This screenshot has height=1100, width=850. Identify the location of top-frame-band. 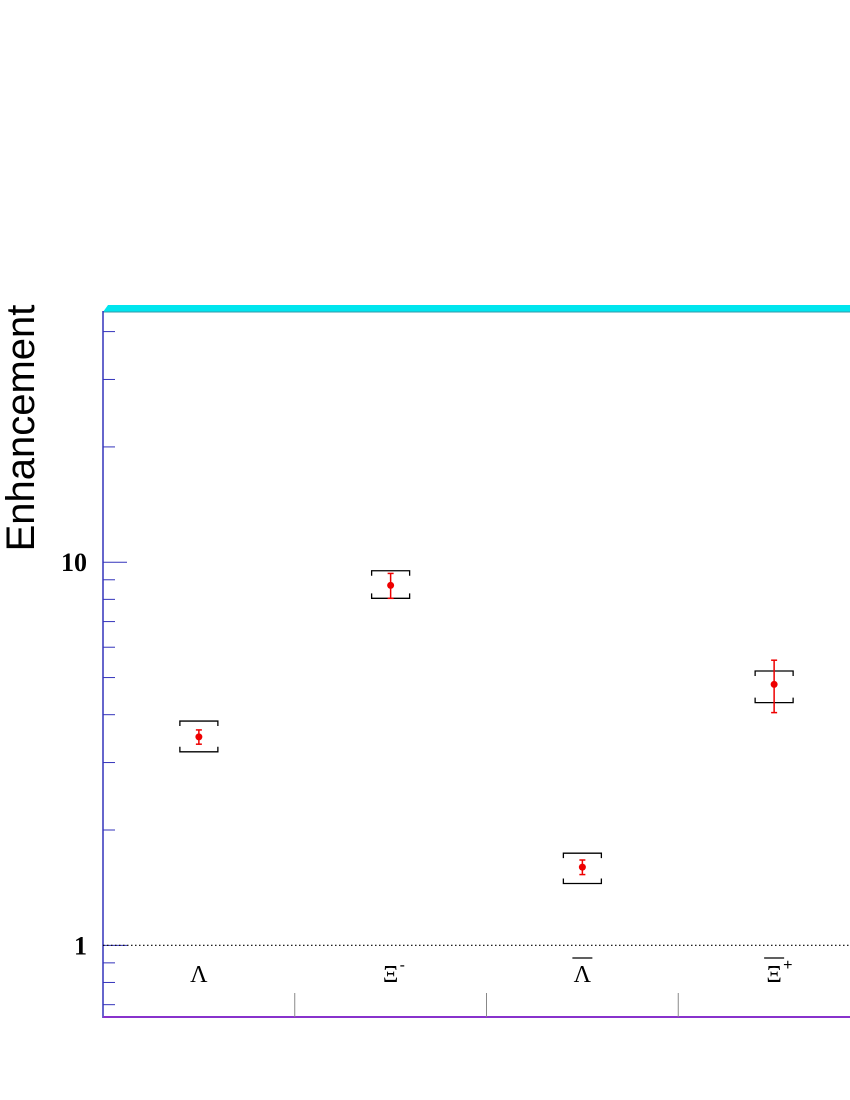
(476, 308).